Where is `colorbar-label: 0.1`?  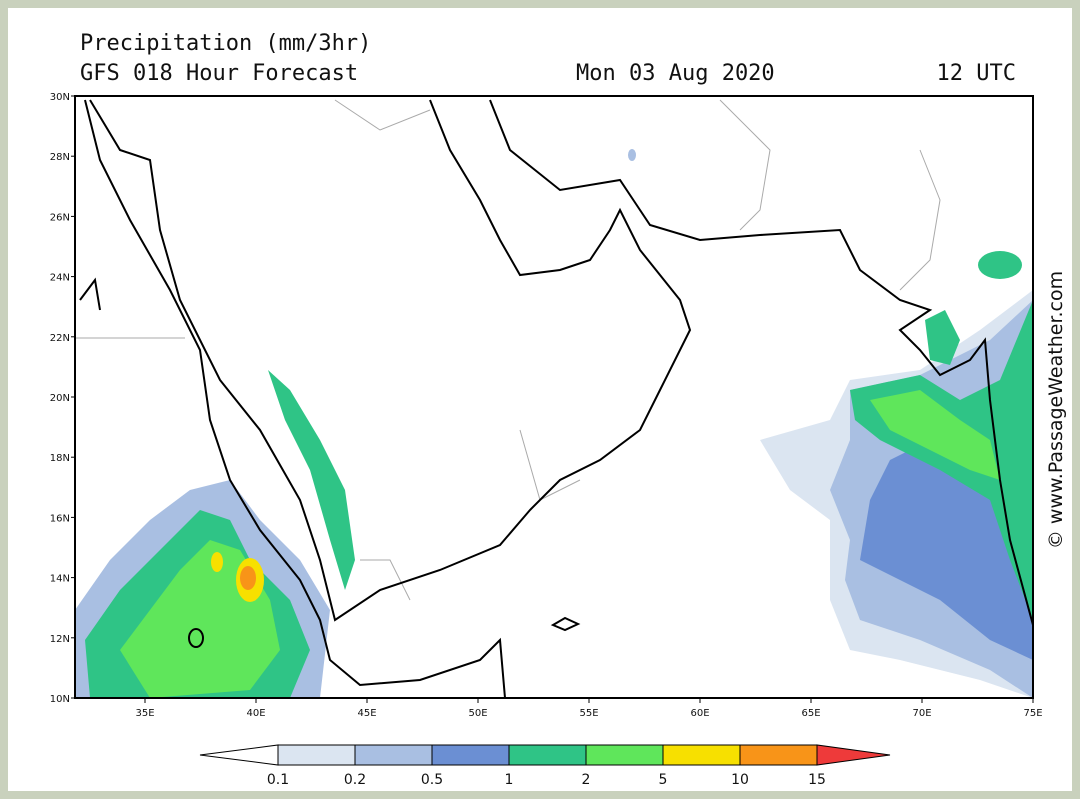 colorbar-label: 0.1 is located at coordinates (278, 780).